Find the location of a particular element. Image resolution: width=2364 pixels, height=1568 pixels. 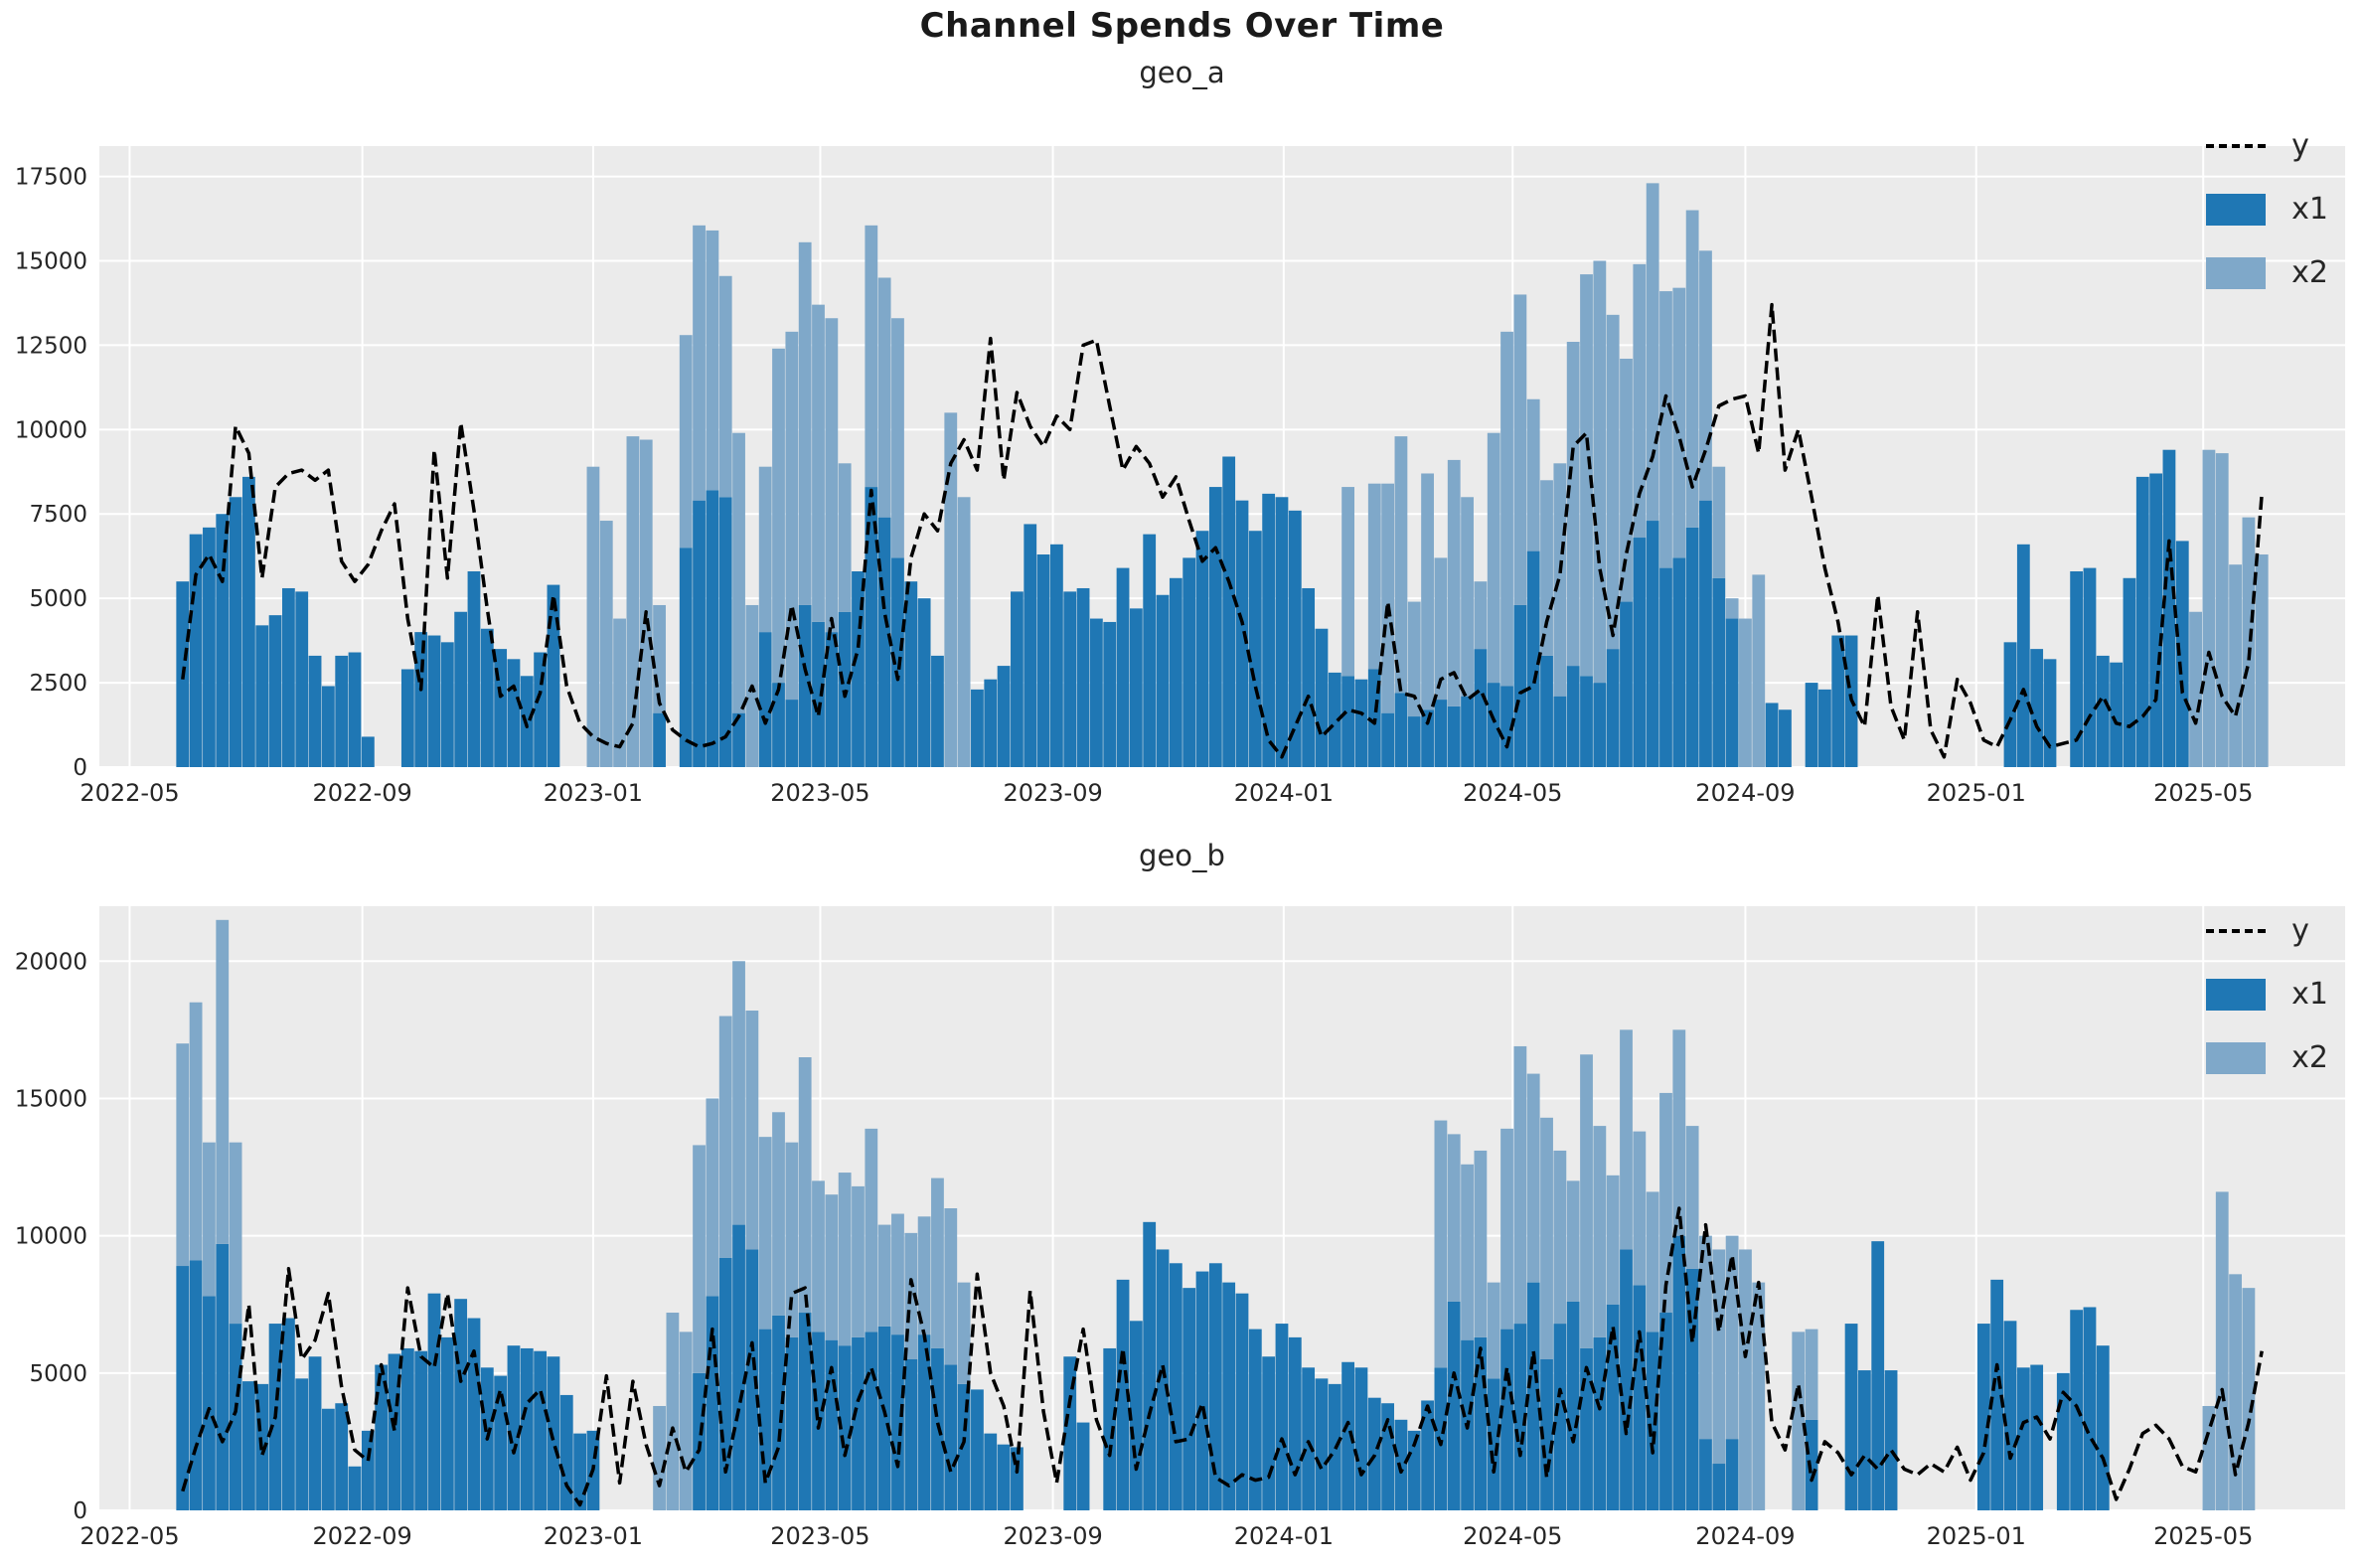

svg-text: 17500 is located at coordinates (51, 178).